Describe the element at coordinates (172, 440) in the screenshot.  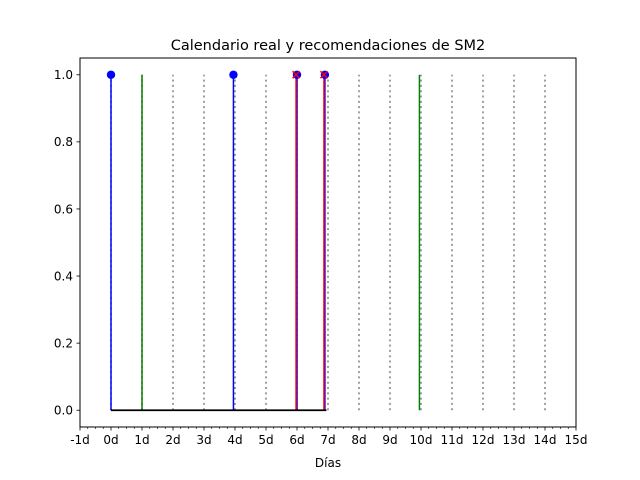
I see `x-tick-label: 2d` at that location.